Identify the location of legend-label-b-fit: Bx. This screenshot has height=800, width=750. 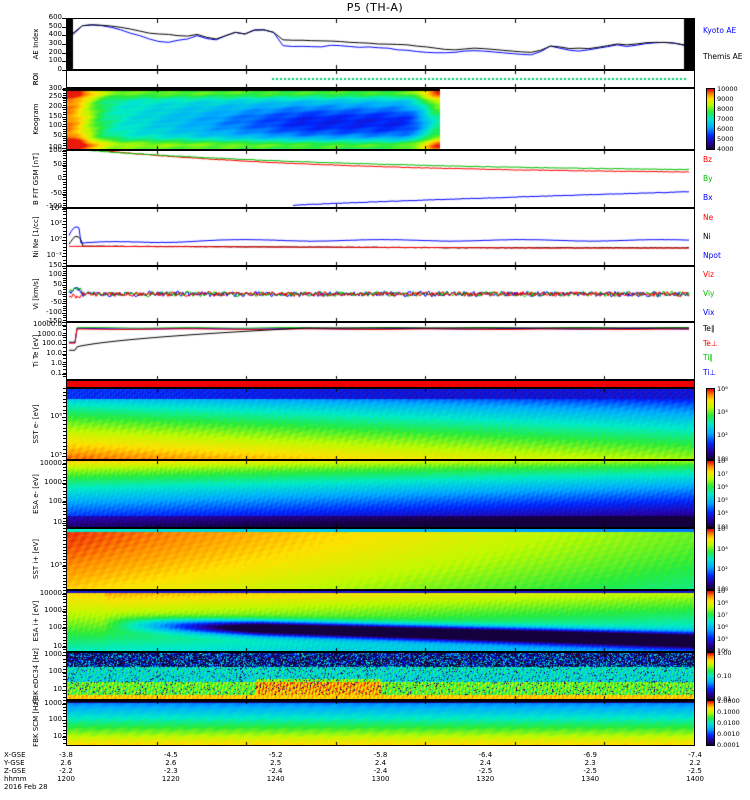
(708, 198).